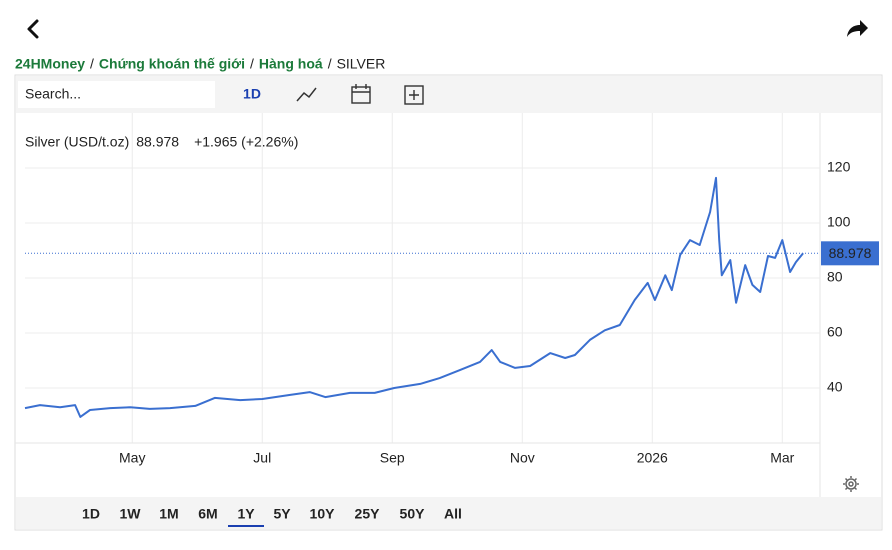 The width and height of the screenshot is (892, 550). Describe the element at coordinates (131, 514) in the screenshot. I see `range-button: 1W` at that location.